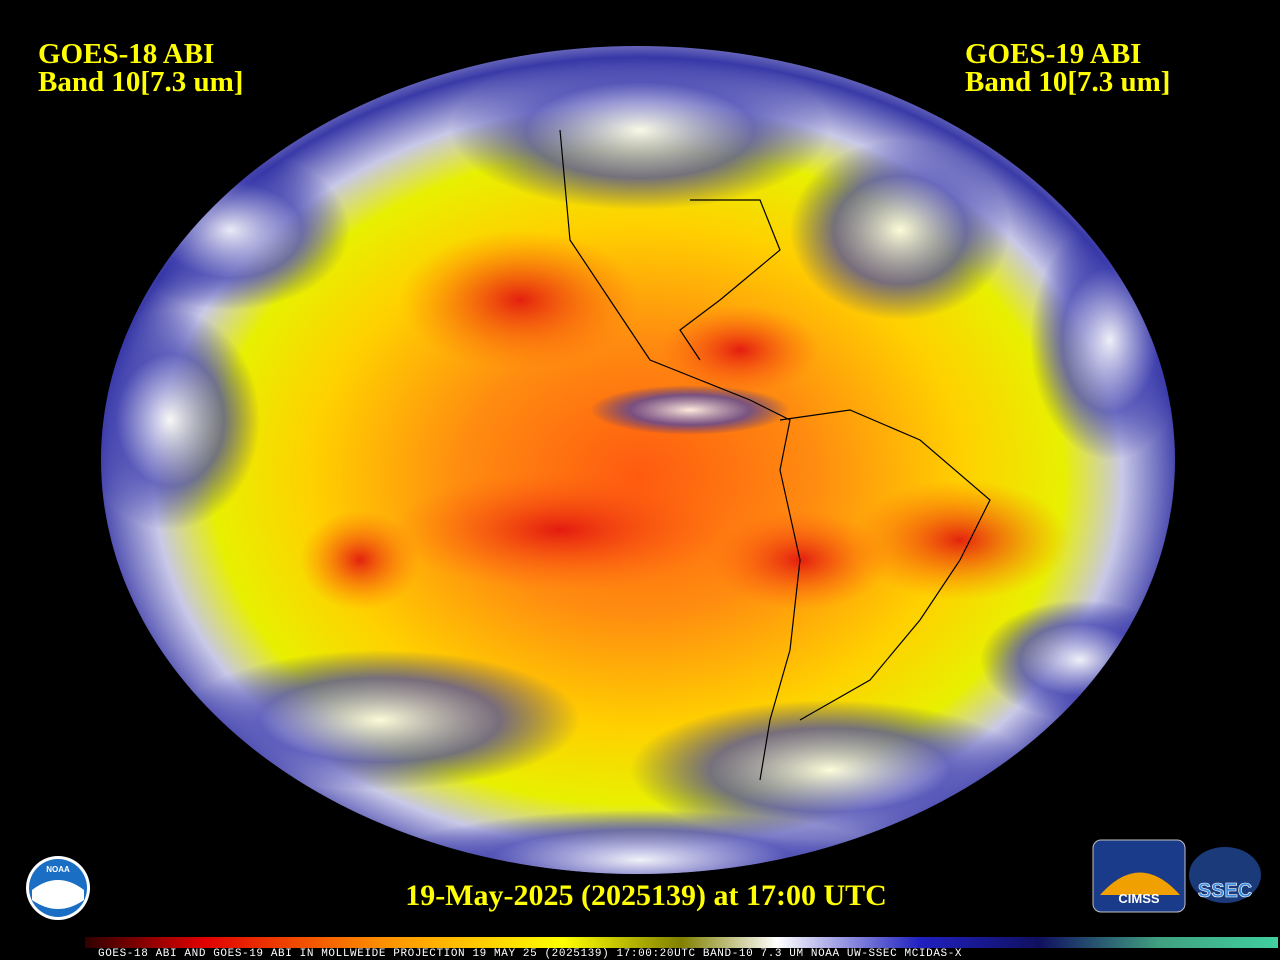 This screenshot has height=960, width=1280. Describe the element at coordinates (1139, 876) in the screenshot. I see `cimss-logo: CIMSS` at that location.